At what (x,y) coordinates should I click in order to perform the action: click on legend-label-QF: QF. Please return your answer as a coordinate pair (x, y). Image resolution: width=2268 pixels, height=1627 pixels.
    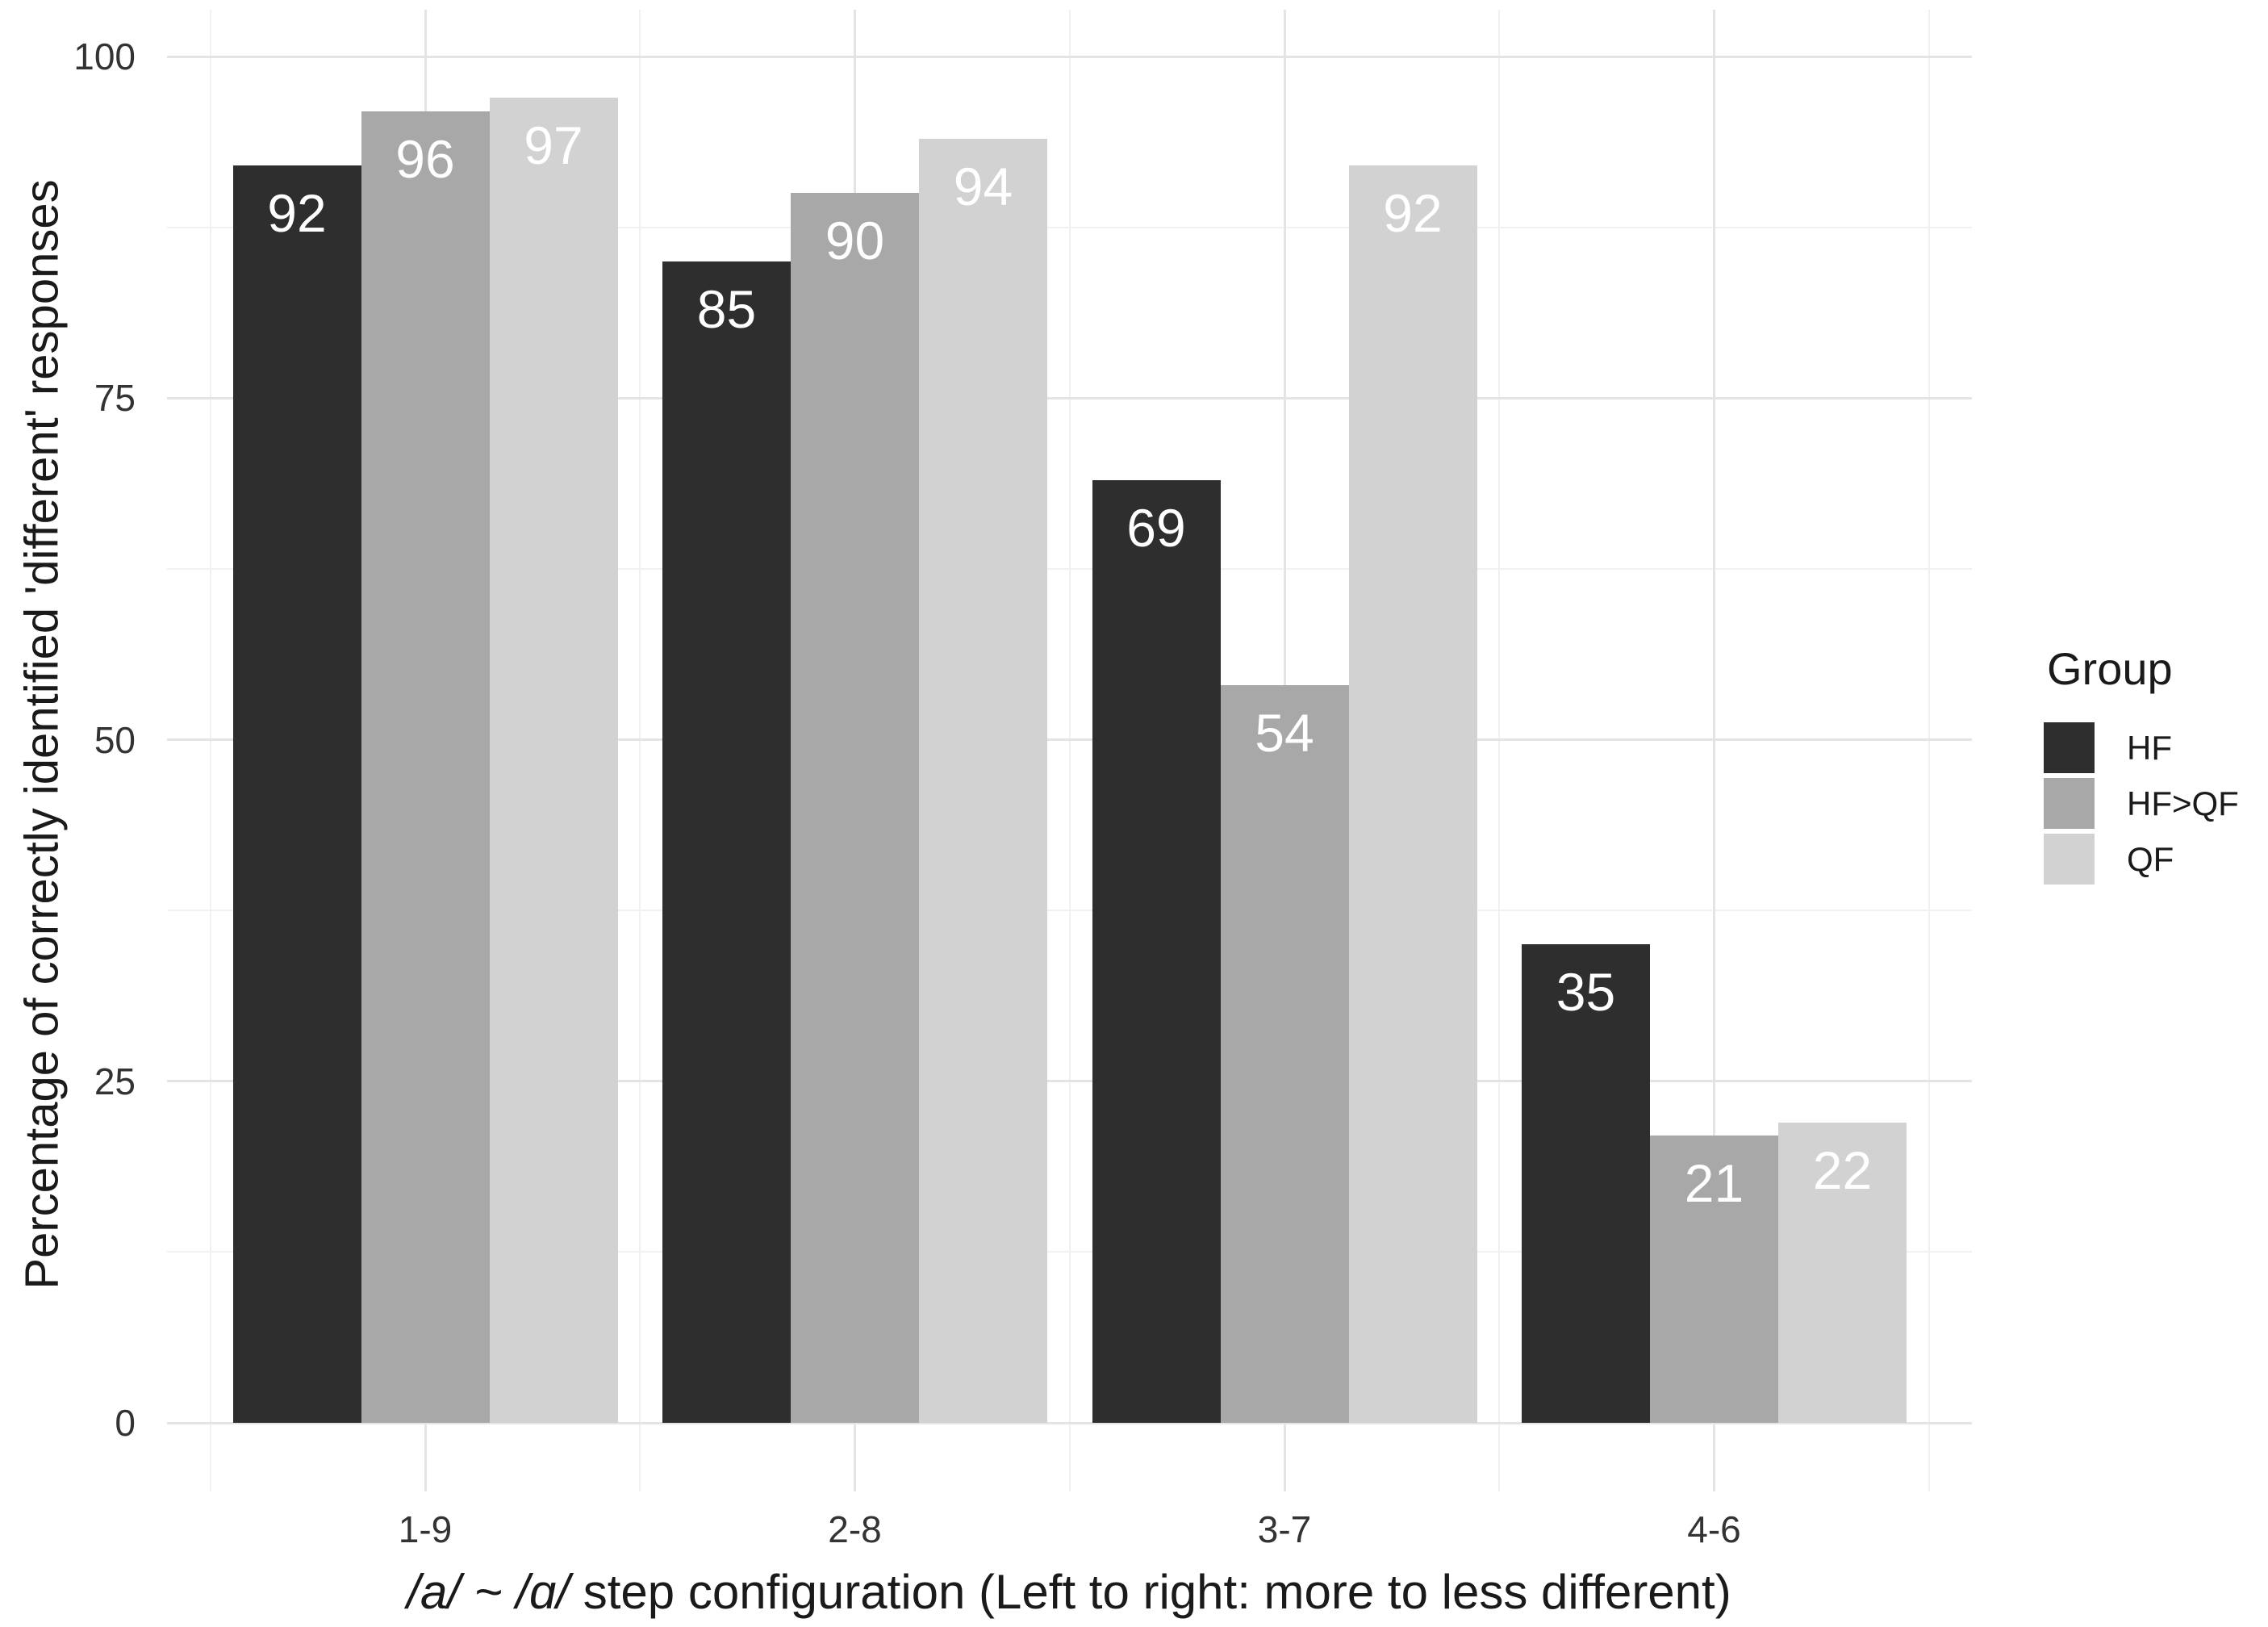
    Looking at the image, I should click on (2150, 858).